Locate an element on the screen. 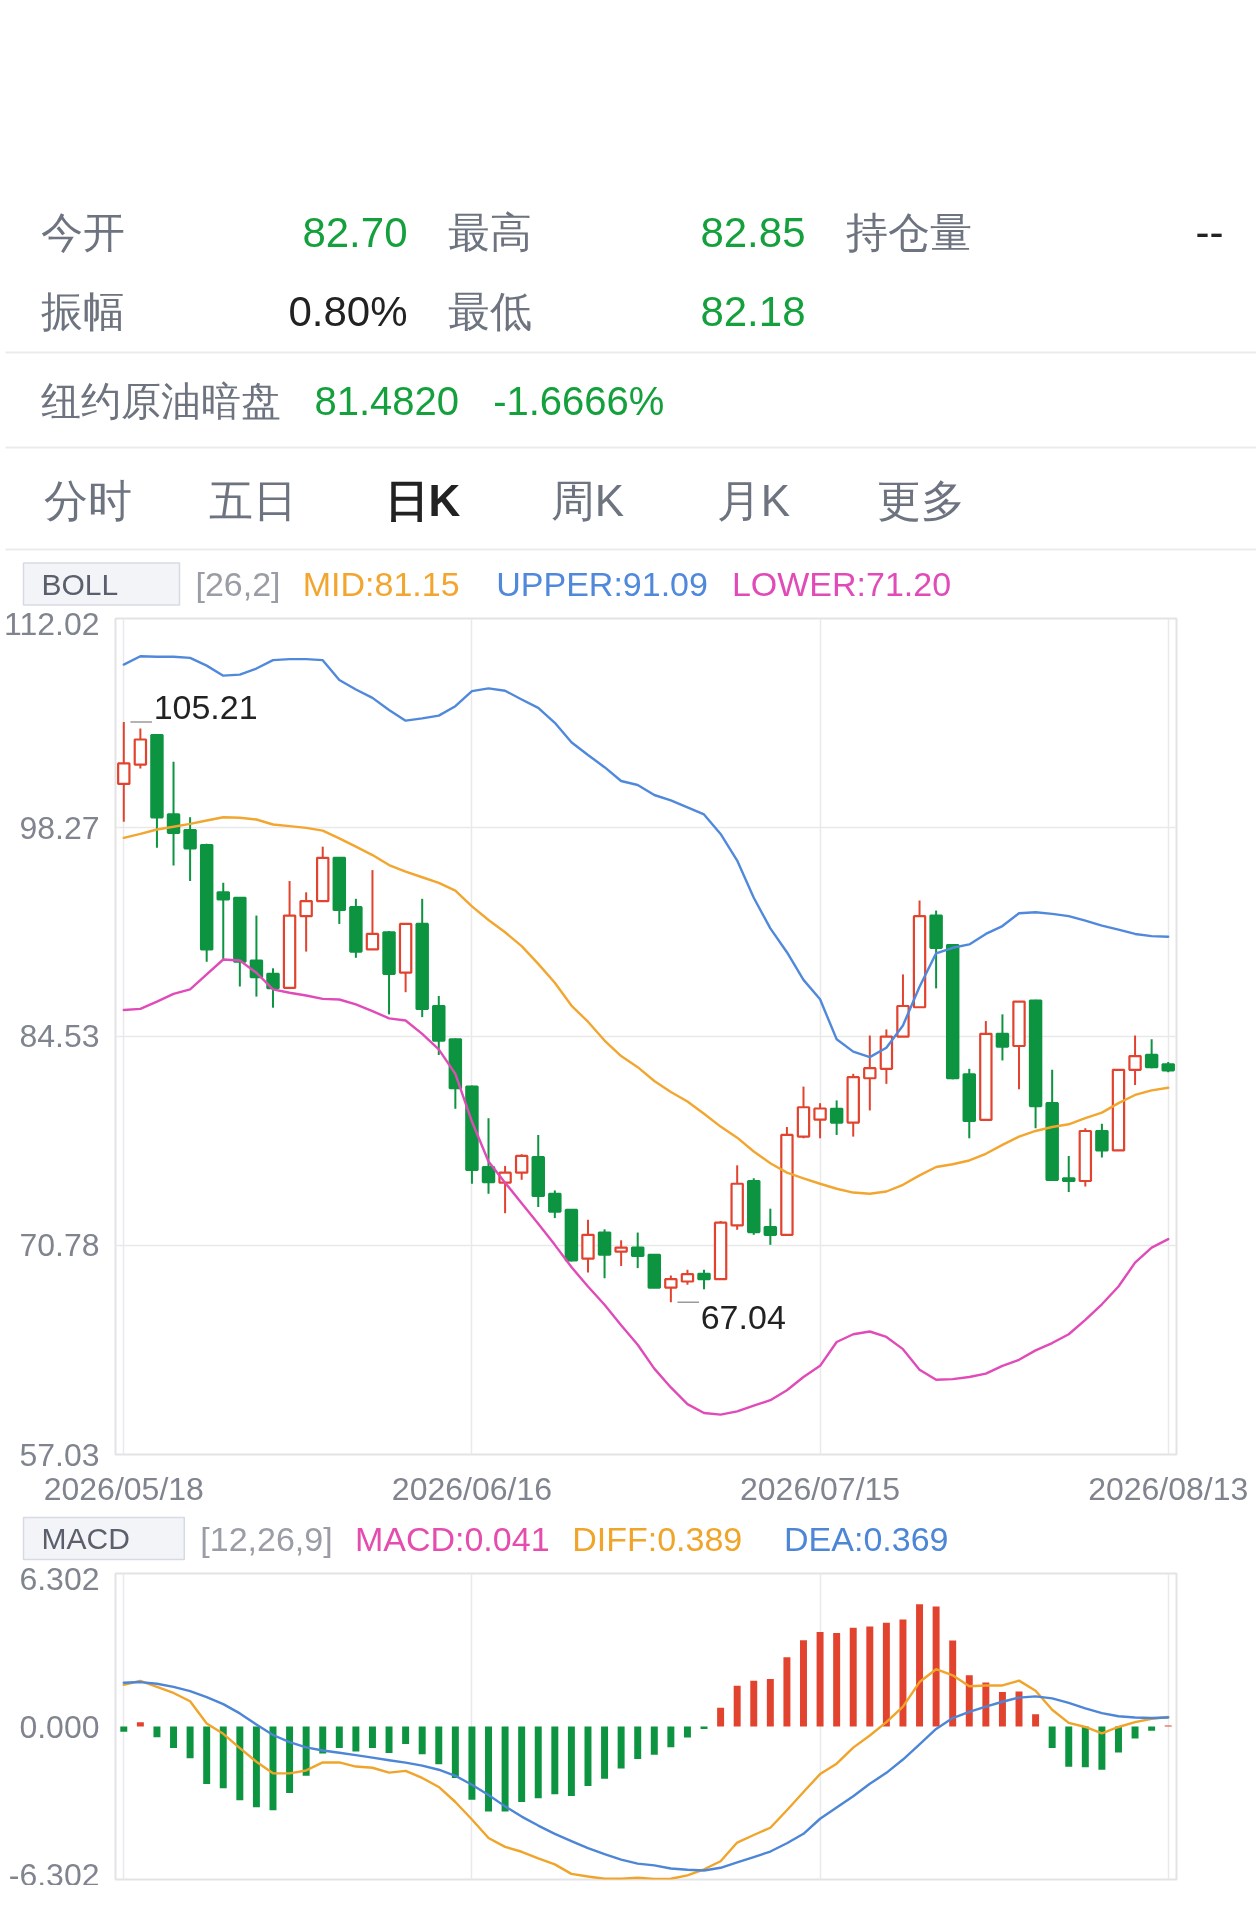 The height and width of the screenshot is (1918, 1256). x-tick-label: 2026/07/15 is located at coordinates (820, 1488).